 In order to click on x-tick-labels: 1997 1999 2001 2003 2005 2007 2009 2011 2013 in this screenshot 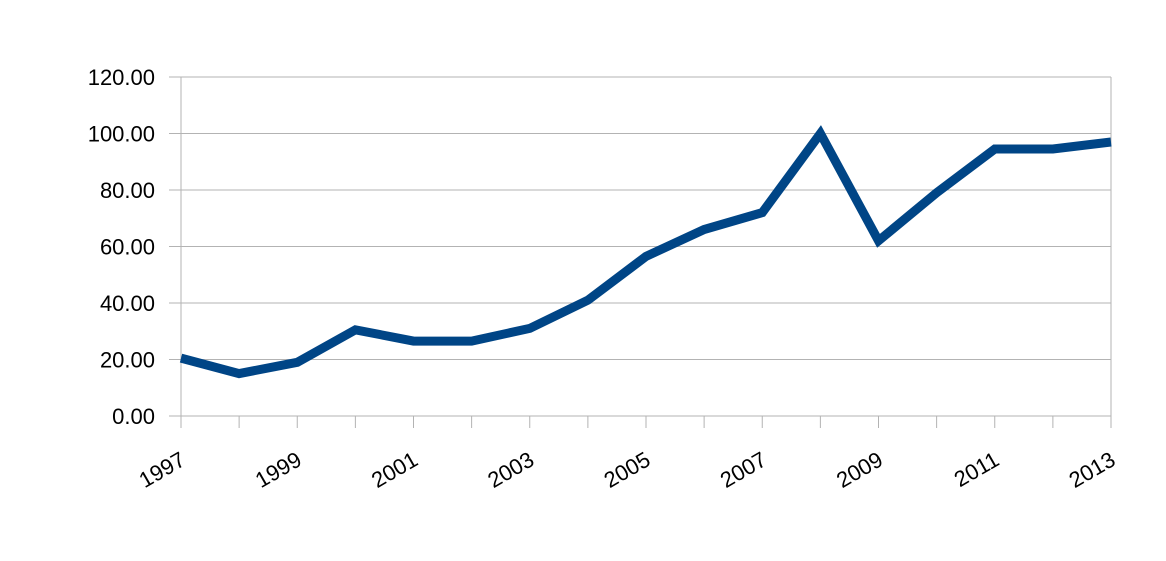, I will do `click(627, 470)`.